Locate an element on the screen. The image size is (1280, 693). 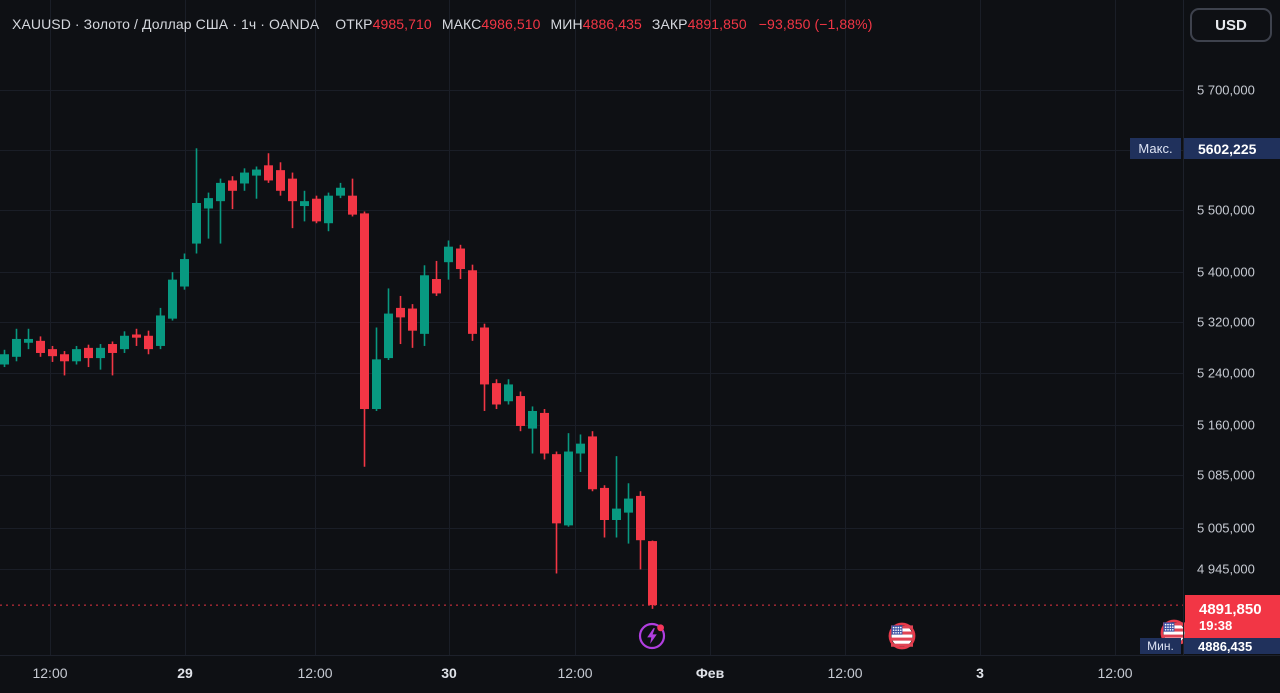
ohlc-field-label: МИН is located at coordinates (566, 24).